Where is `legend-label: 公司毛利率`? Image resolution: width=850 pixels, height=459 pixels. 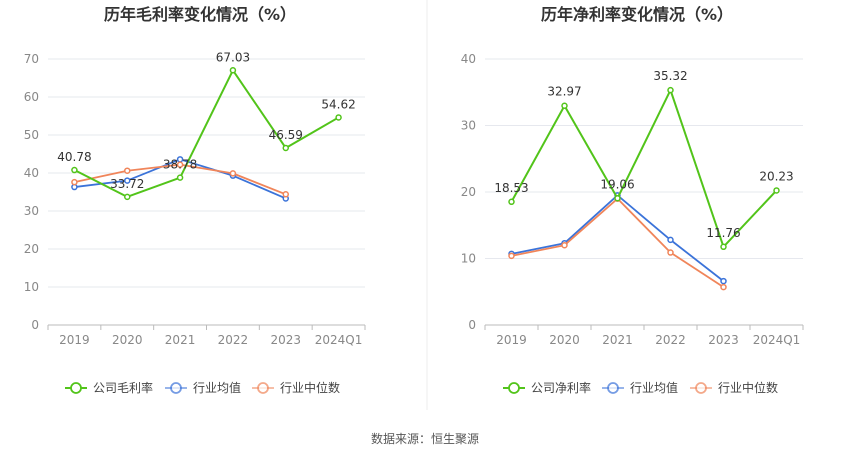
legend-label: 公司毛利率 is located at coordinates (123, 387).